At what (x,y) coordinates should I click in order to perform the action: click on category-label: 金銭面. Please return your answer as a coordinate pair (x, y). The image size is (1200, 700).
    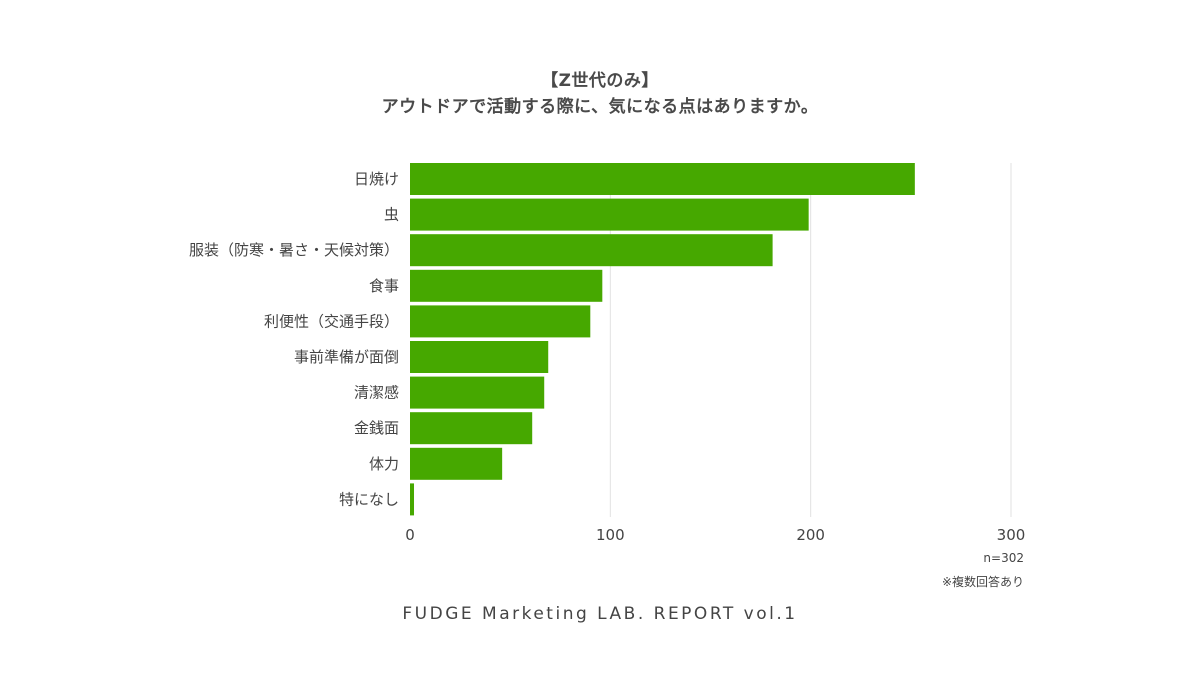
    Looking at the image, I should click on (376, 428).